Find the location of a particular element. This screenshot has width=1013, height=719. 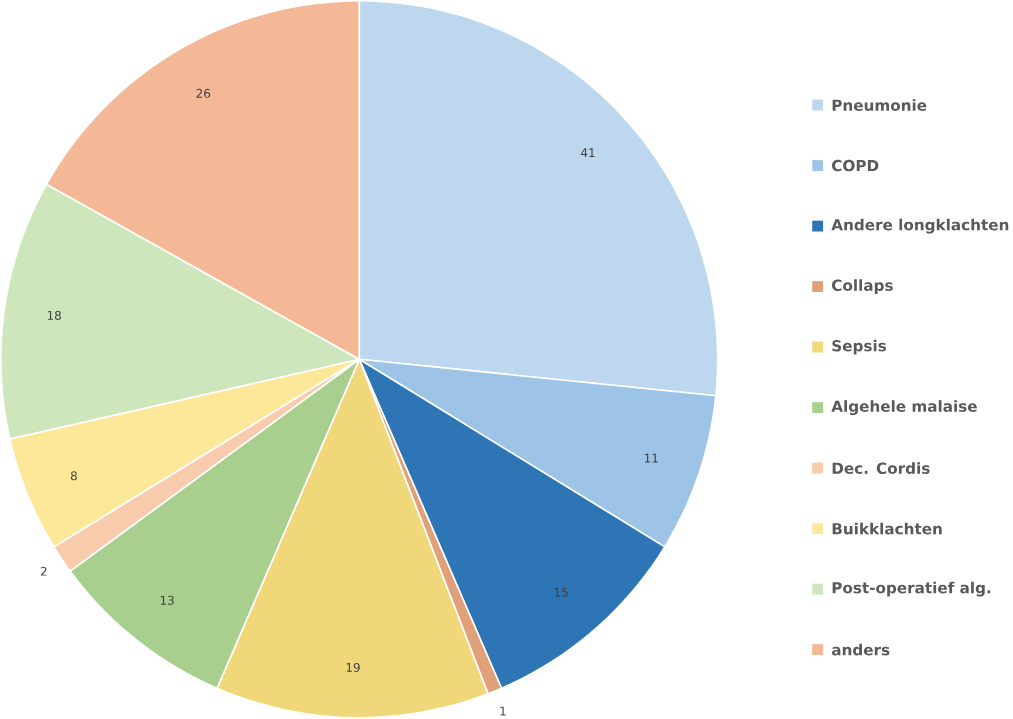

legend-label: Sepsis is located at coordinates (859, 347).